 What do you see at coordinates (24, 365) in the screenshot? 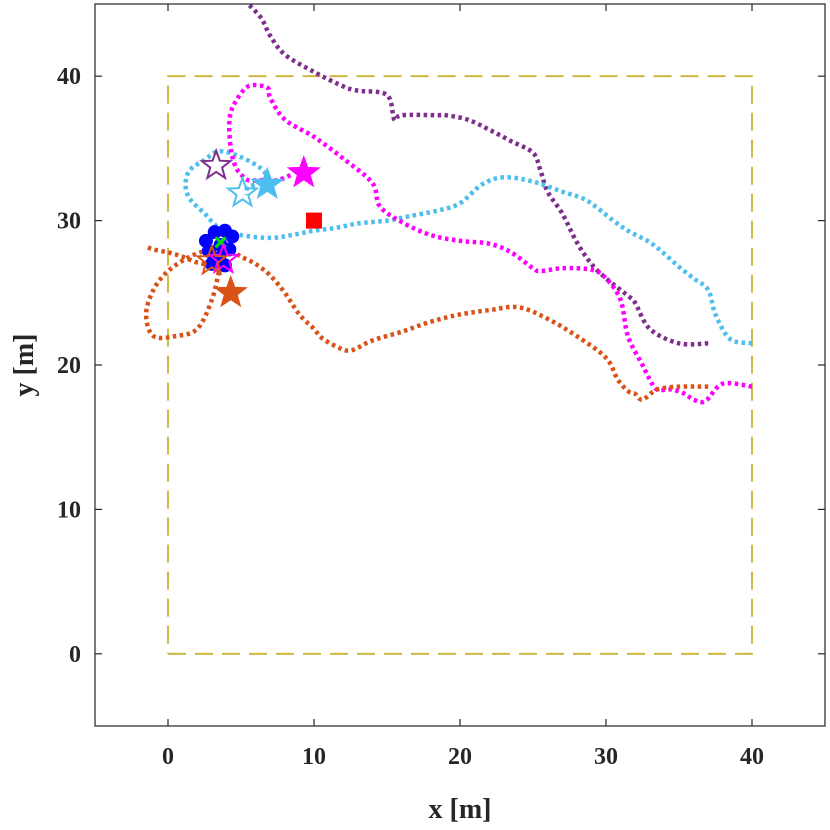
I see `y-axis-label: y [m]` at bounding box center [24, 365].